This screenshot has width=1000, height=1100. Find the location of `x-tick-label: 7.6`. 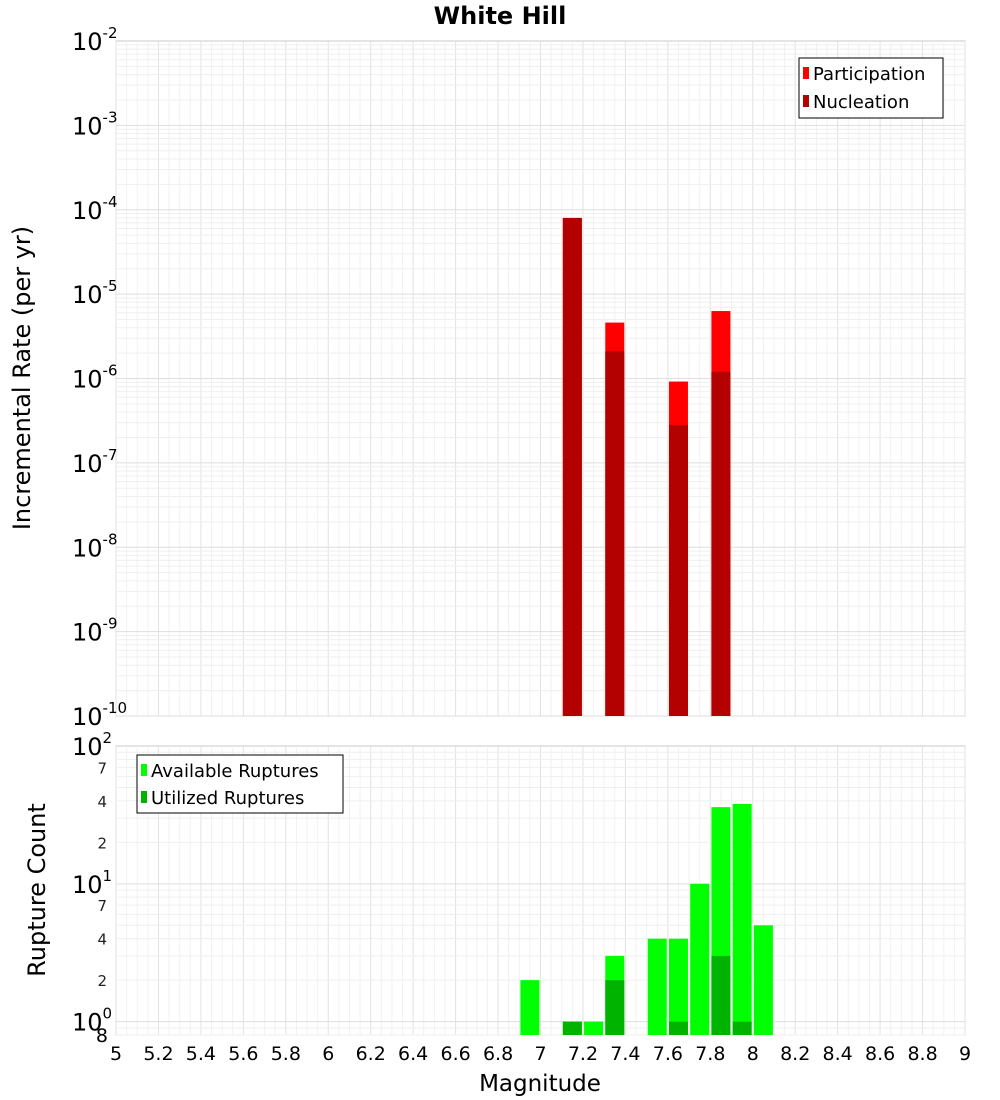

x-tick-label: 7.6 is located at coordinates (668, 1054).